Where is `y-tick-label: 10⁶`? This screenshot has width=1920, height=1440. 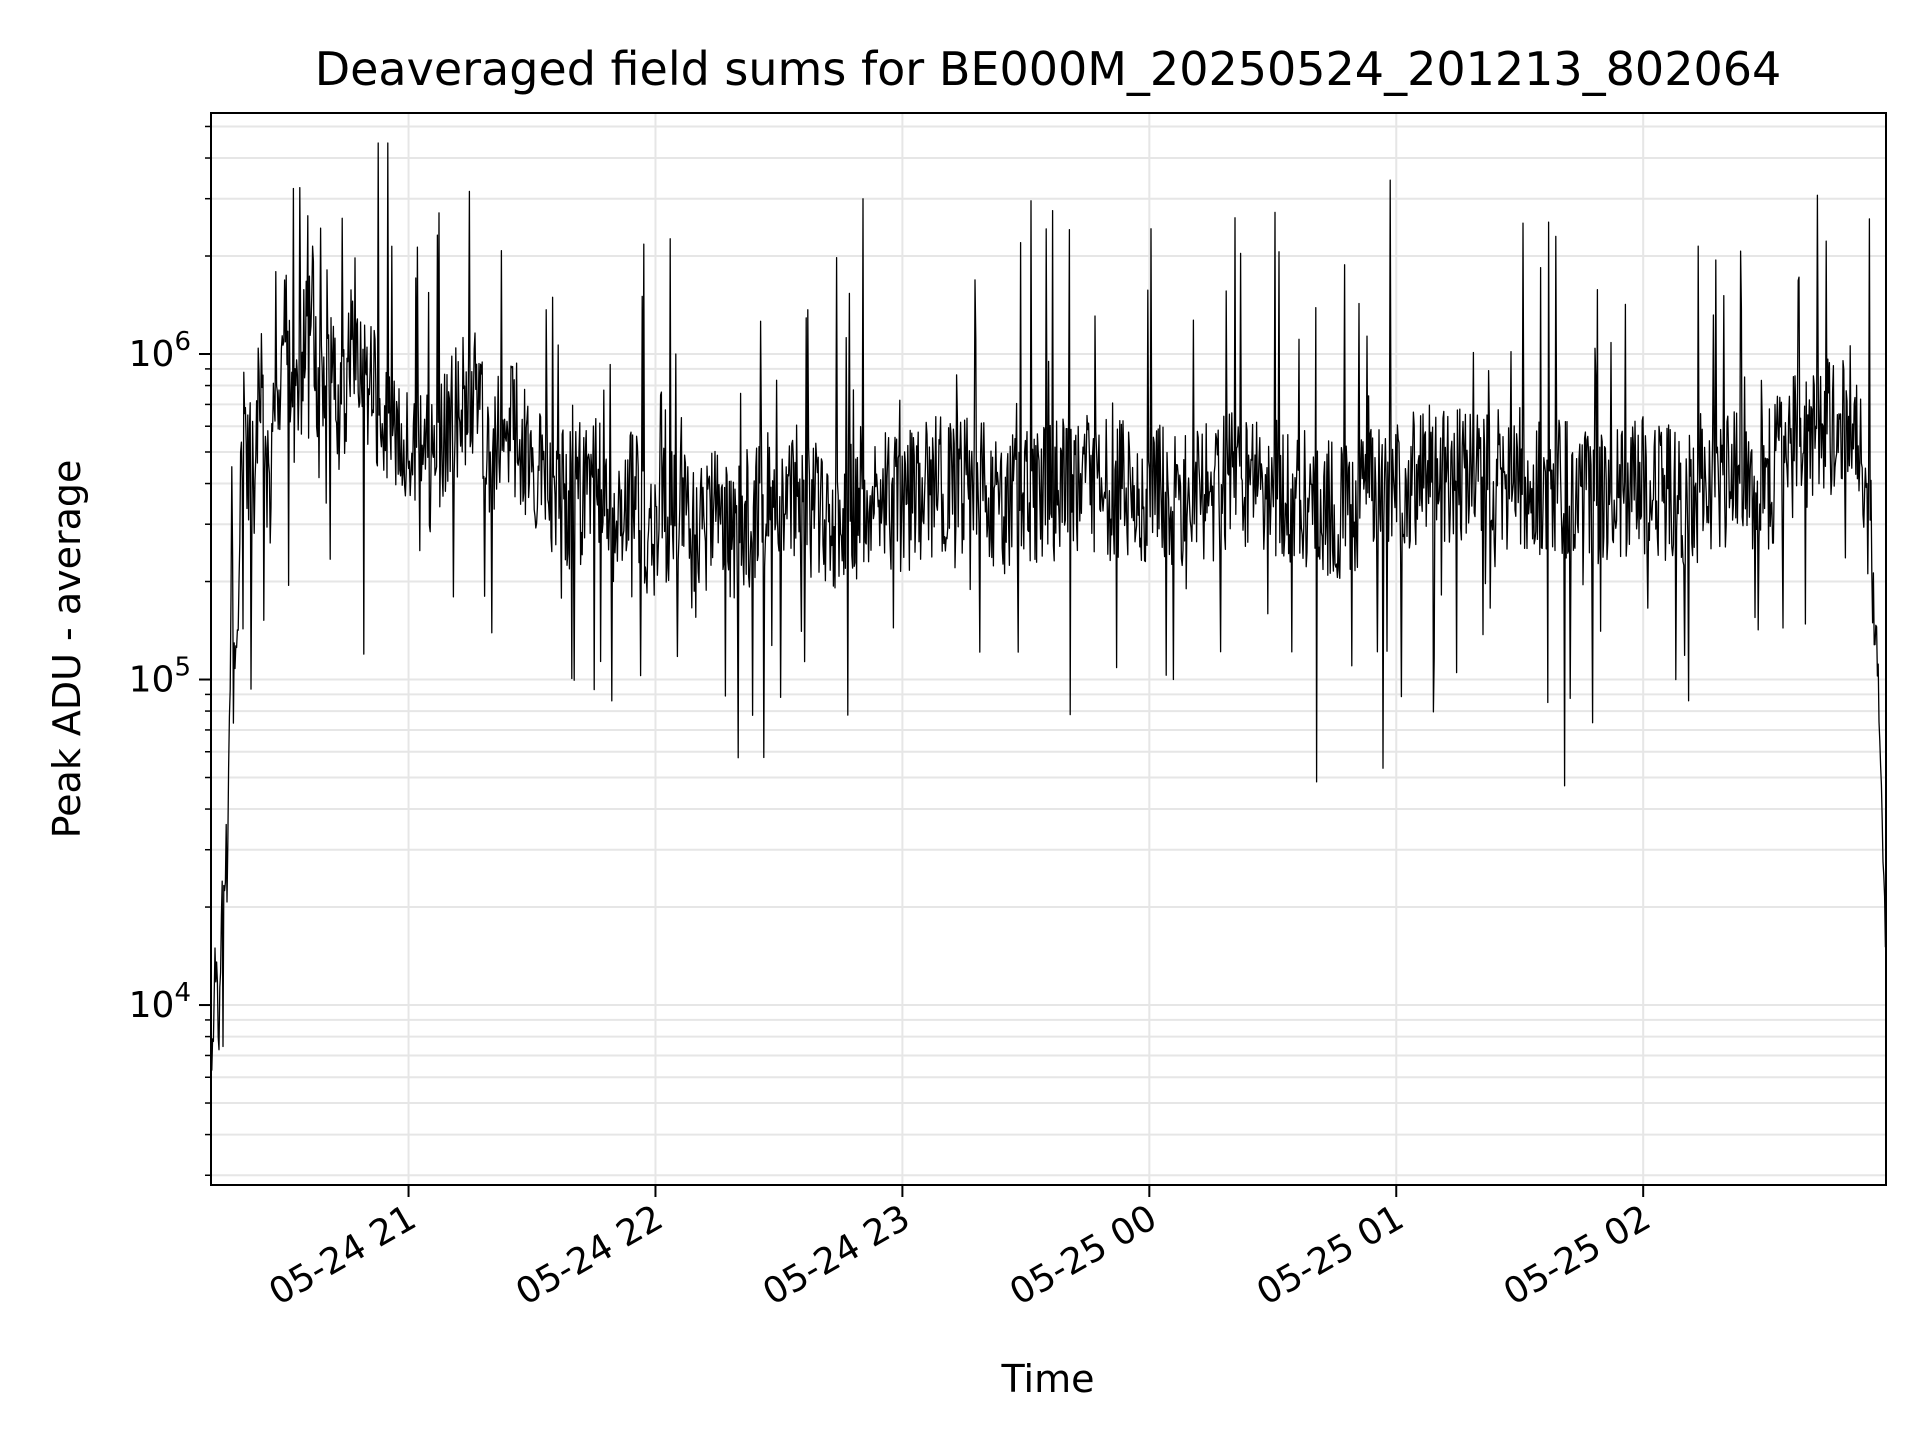
y-tick-label: 10⁶ is located at coordinates (160, 351).